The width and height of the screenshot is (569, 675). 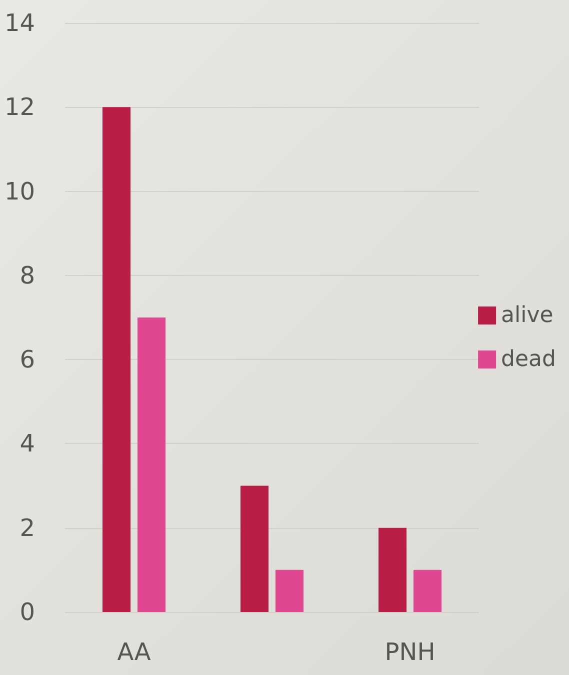 What do you see at coordinates (528, 359) in the screenshot?
I see `legend-label: dead` at bounding box center [528, 359].